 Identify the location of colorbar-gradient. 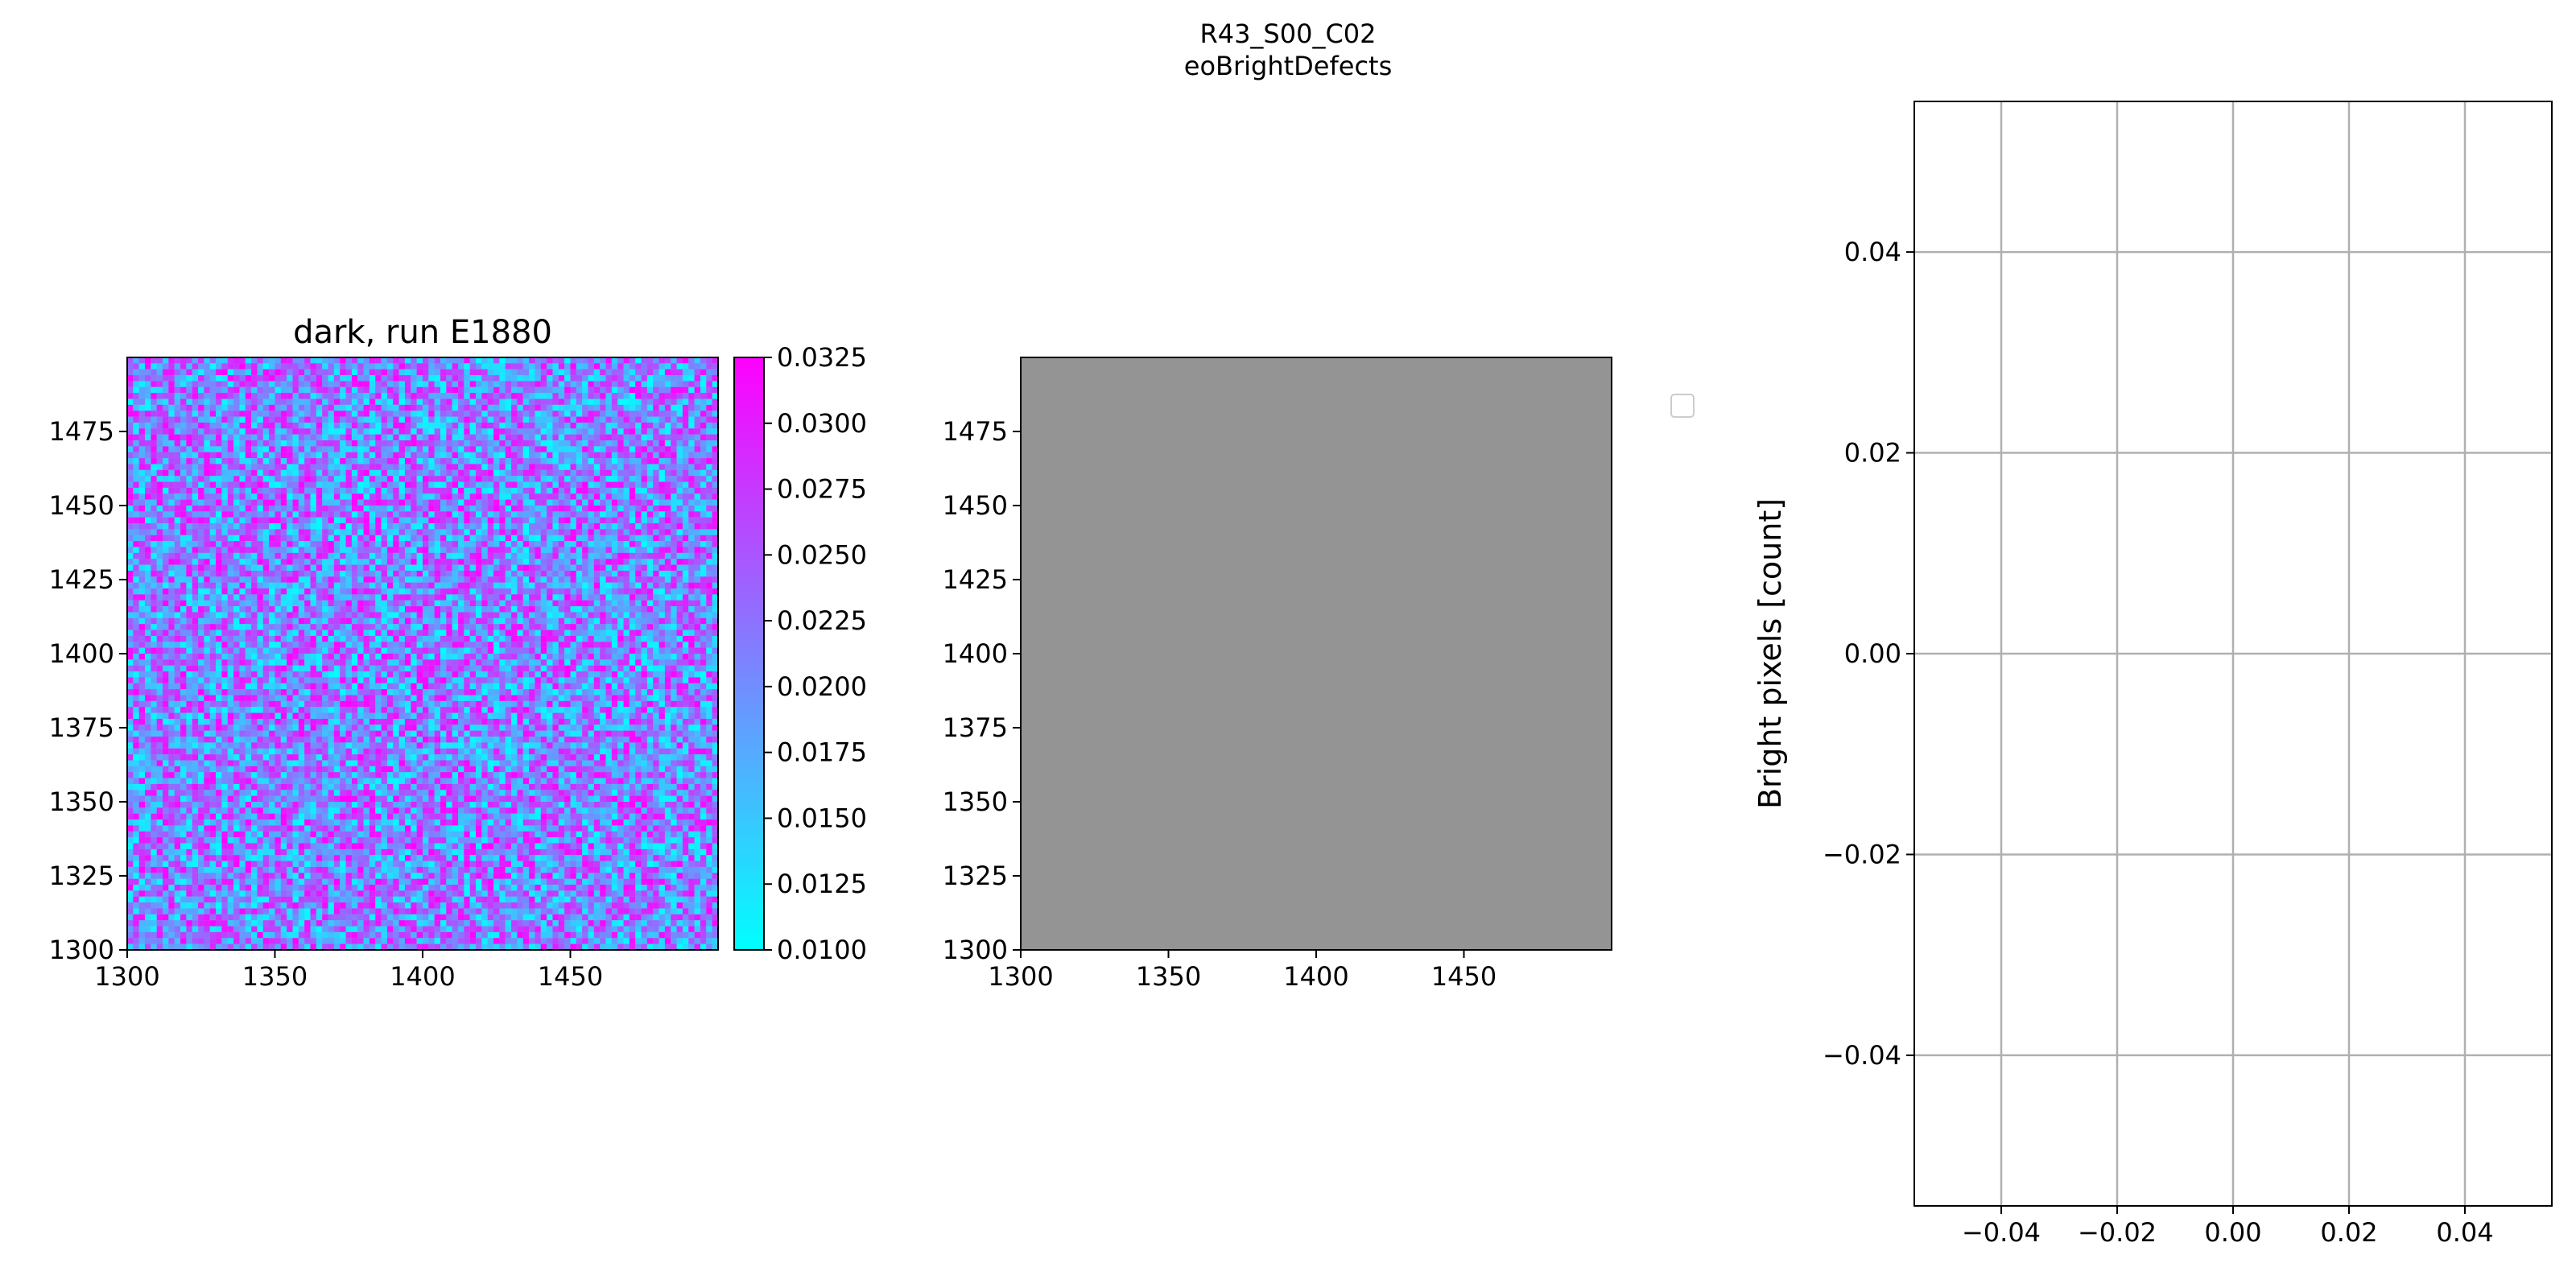
(749, 653).